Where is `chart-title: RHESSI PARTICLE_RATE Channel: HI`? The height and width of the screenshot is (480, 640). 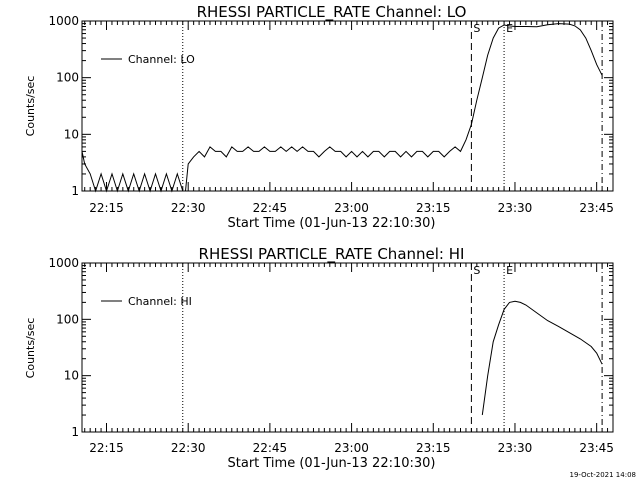
chart-title: RHESSI PARTICLE_RATE Channel: HI is located at coordinates (332, 254).